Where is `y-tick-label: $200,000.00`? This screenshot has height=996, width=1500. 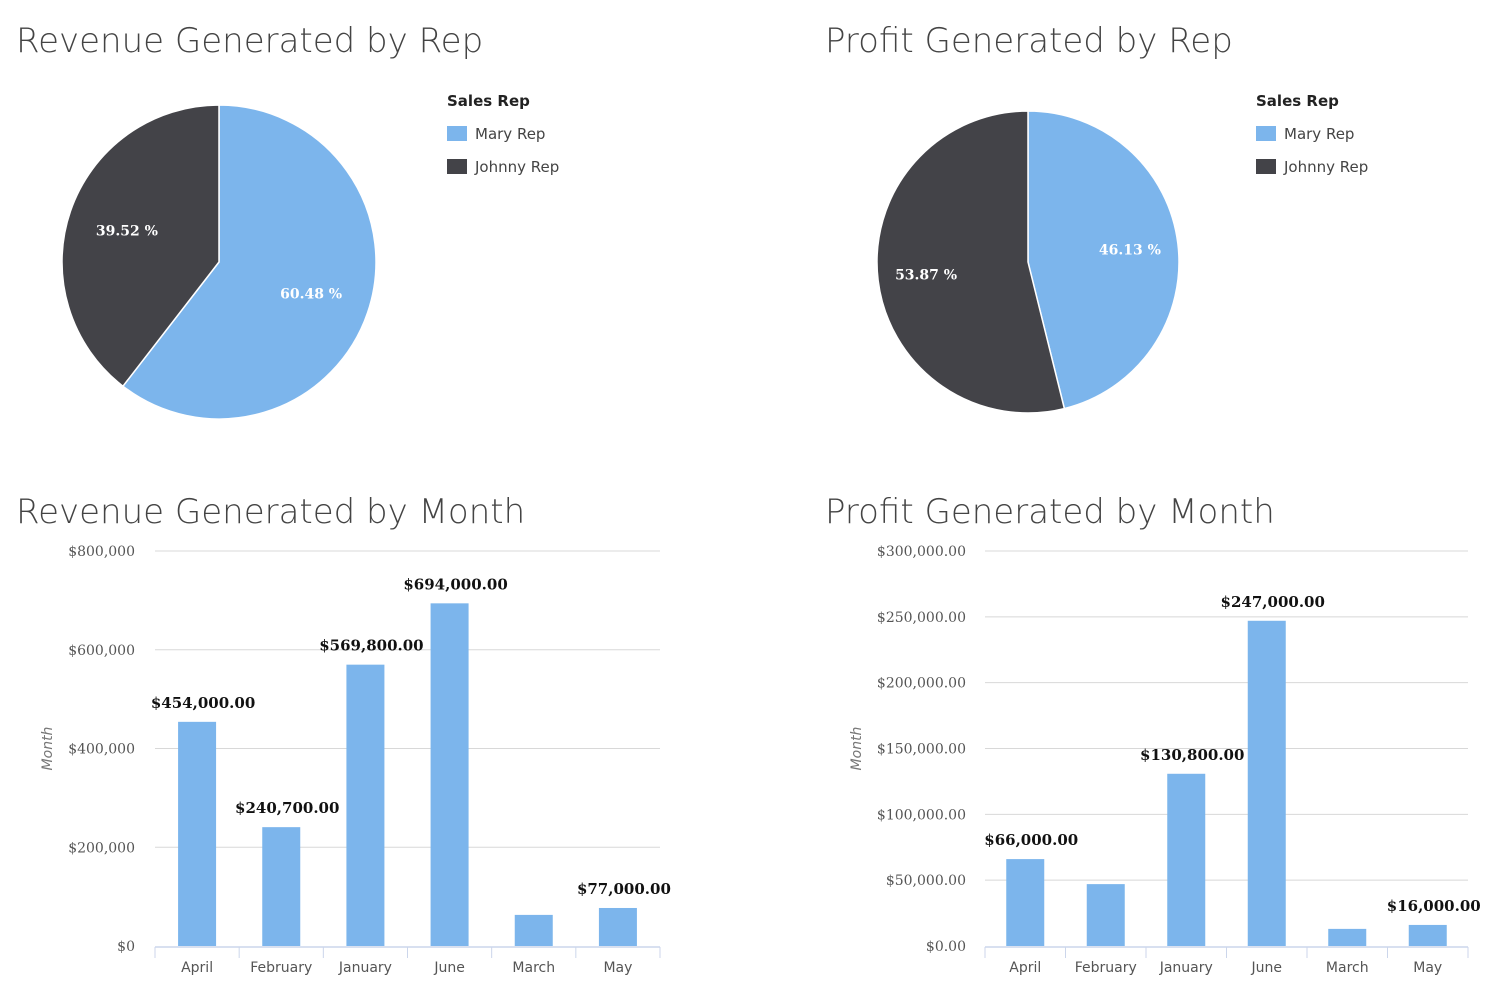 y-tick-label: $200,000.00 is located at coordinates (921, 684).